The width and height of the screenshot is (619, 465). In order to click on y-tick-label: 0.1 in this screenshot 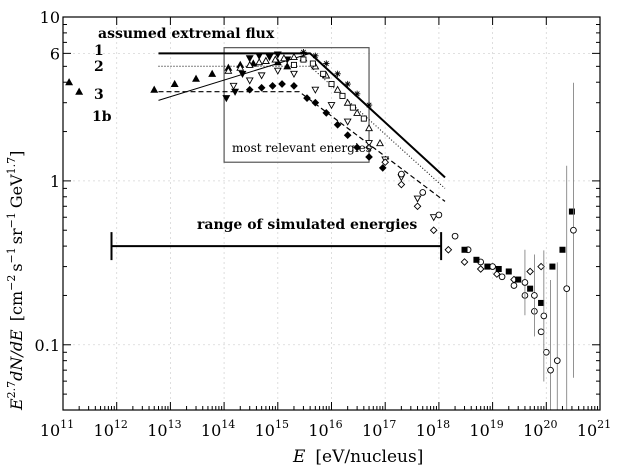, I will do `click(47, 345)`.